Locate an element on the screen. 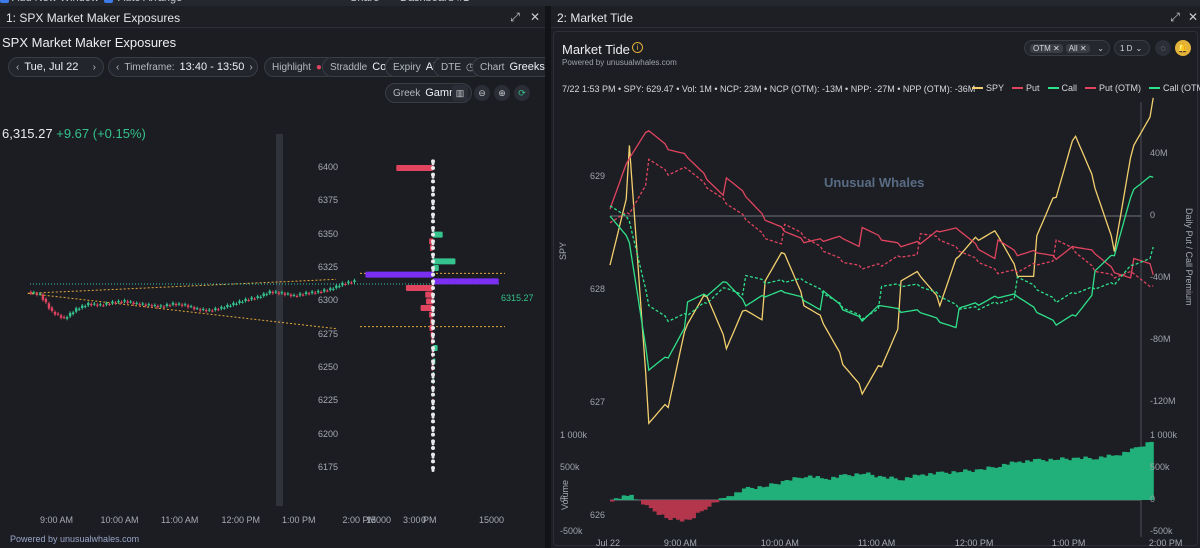  left-footer: Powered by unusualwhales.com is located at coordinates (75, 539).